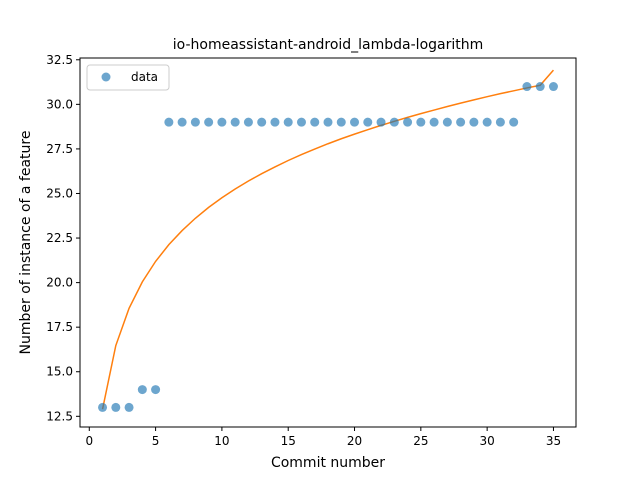 The width and height of the screenshot is (640, 480). Describe the element at coordinates (59, 238) in the screenshot. I see `y-tick-label: 22.5` at that location.